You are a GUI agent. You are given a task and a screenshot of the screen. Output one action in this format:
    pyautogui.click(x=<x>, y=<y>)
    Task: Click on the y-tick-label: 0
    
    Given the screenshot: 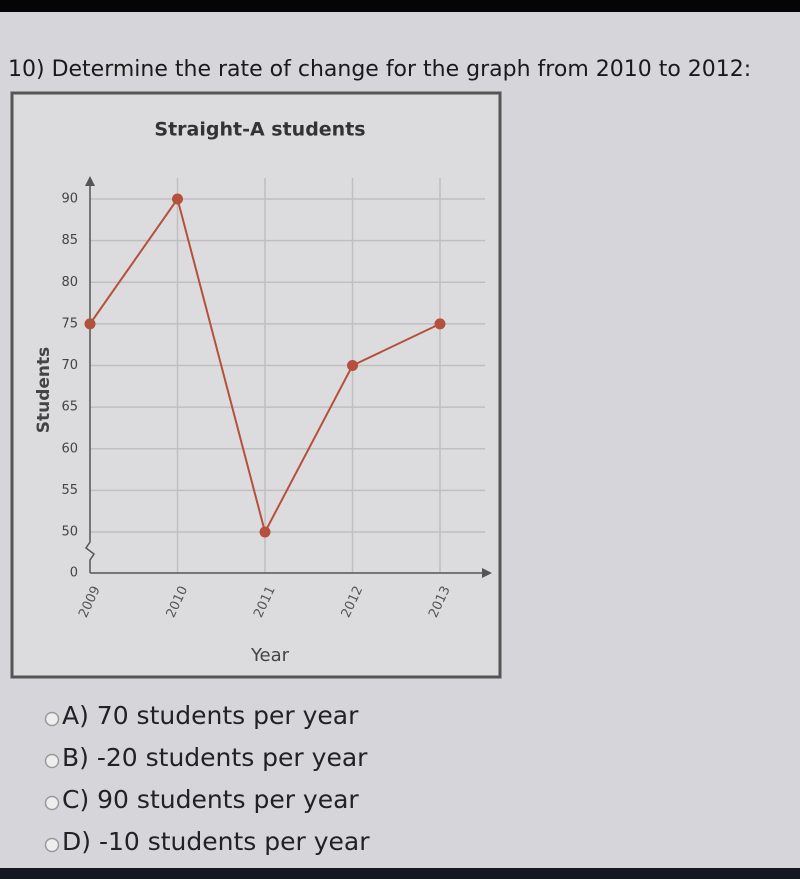 What is the action you would take?
    pyautogui.click(x=74, y=573)
    